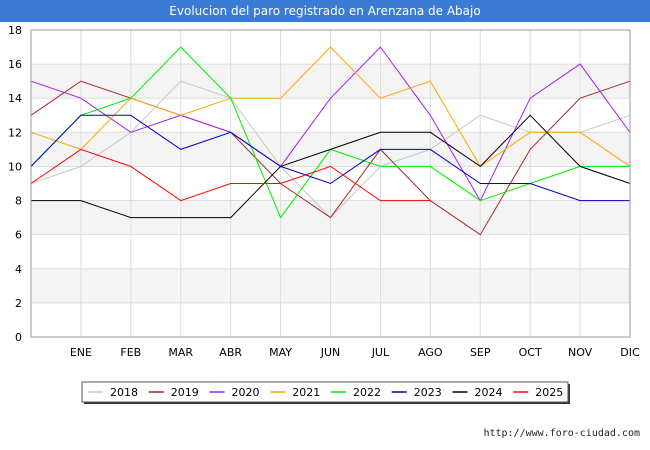 The image size is (650, 450). I want to click on y-tick-label: 14, so click(15, 98).